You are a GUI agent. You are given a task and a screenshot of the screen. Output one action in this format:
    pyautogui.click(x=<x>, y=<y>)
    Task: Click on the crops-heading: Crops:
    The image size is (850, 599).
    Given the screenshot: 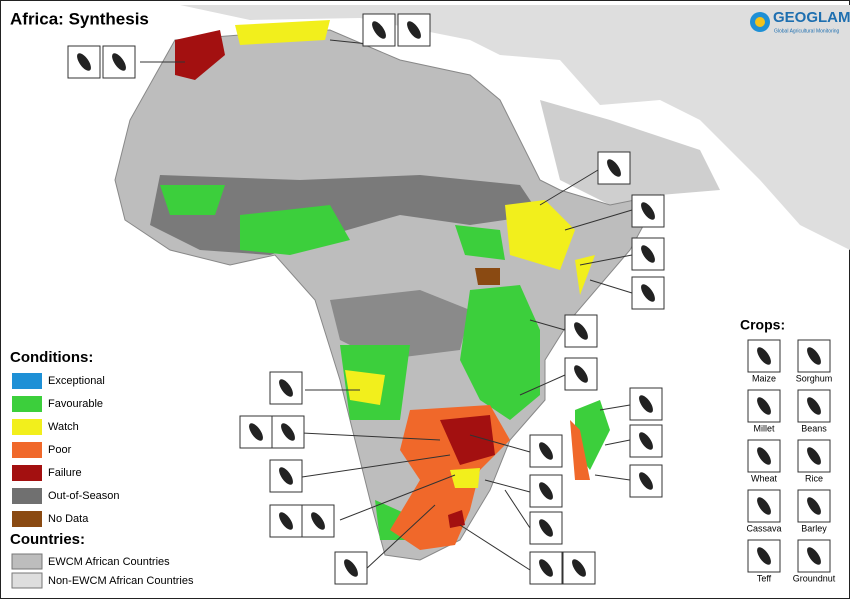 What is the action you would take?
    pyautogui.click(x=762, y=325)
    